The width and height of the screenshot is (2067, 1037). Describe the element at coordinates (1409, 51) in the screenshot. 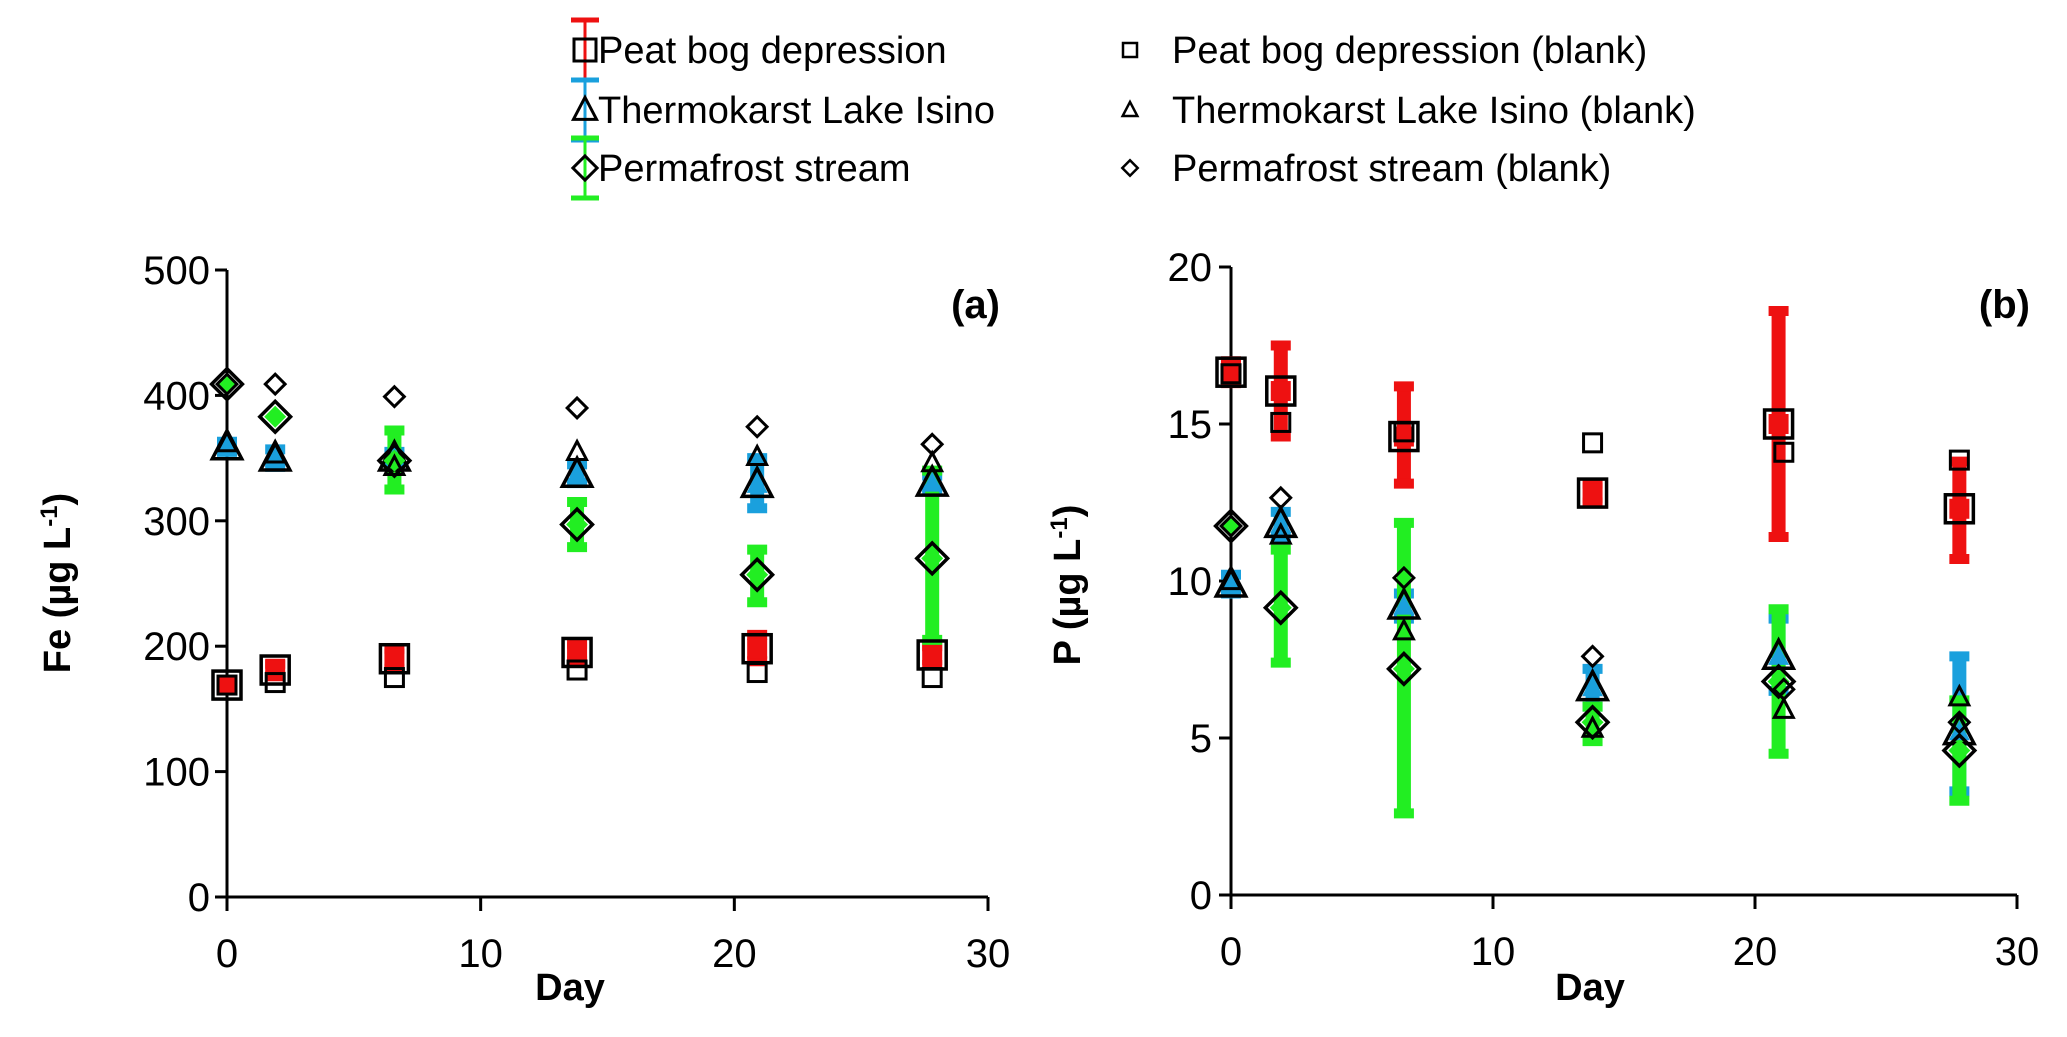

I see `legend-label: Peat bog depression (blank)` at that location.